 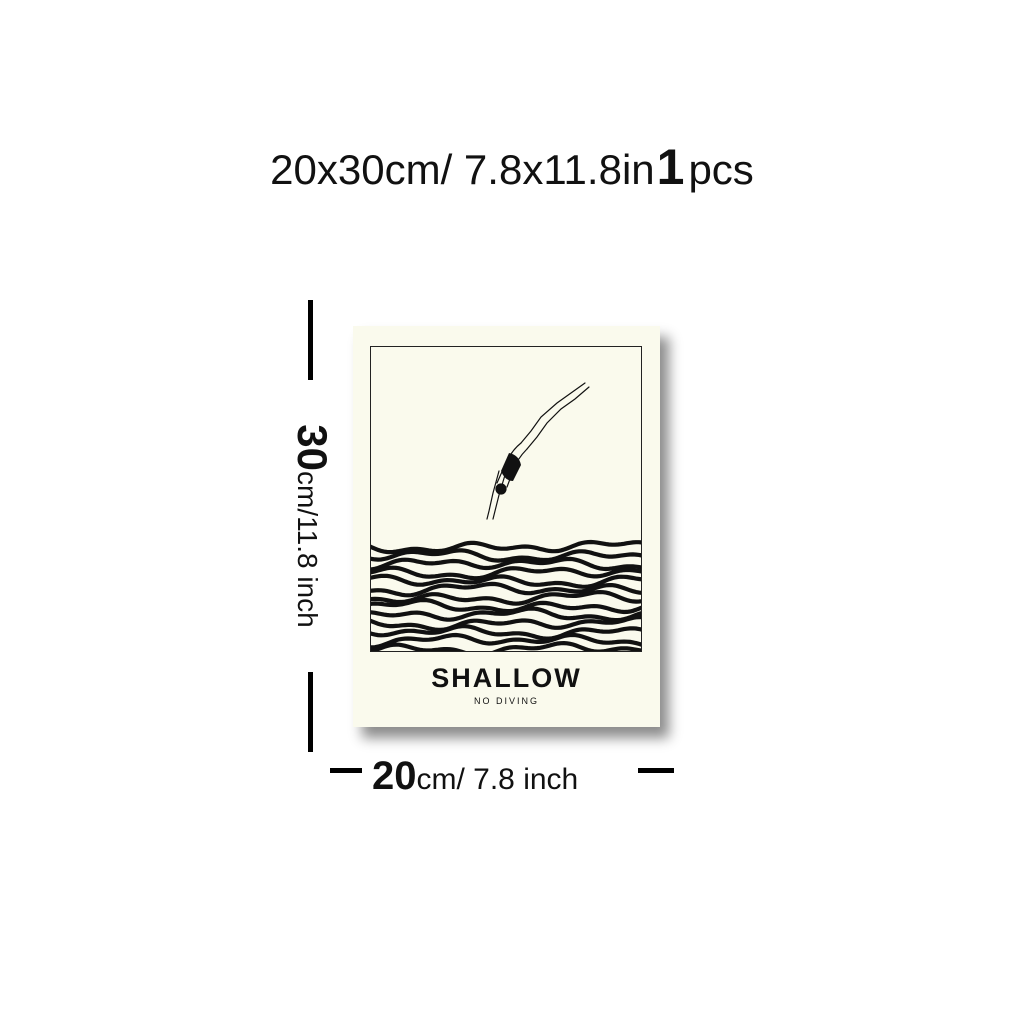 What do you see at coordinates (656, 770) in the screenshot?
I see `width-line-right` at bounding box center [656, 770].